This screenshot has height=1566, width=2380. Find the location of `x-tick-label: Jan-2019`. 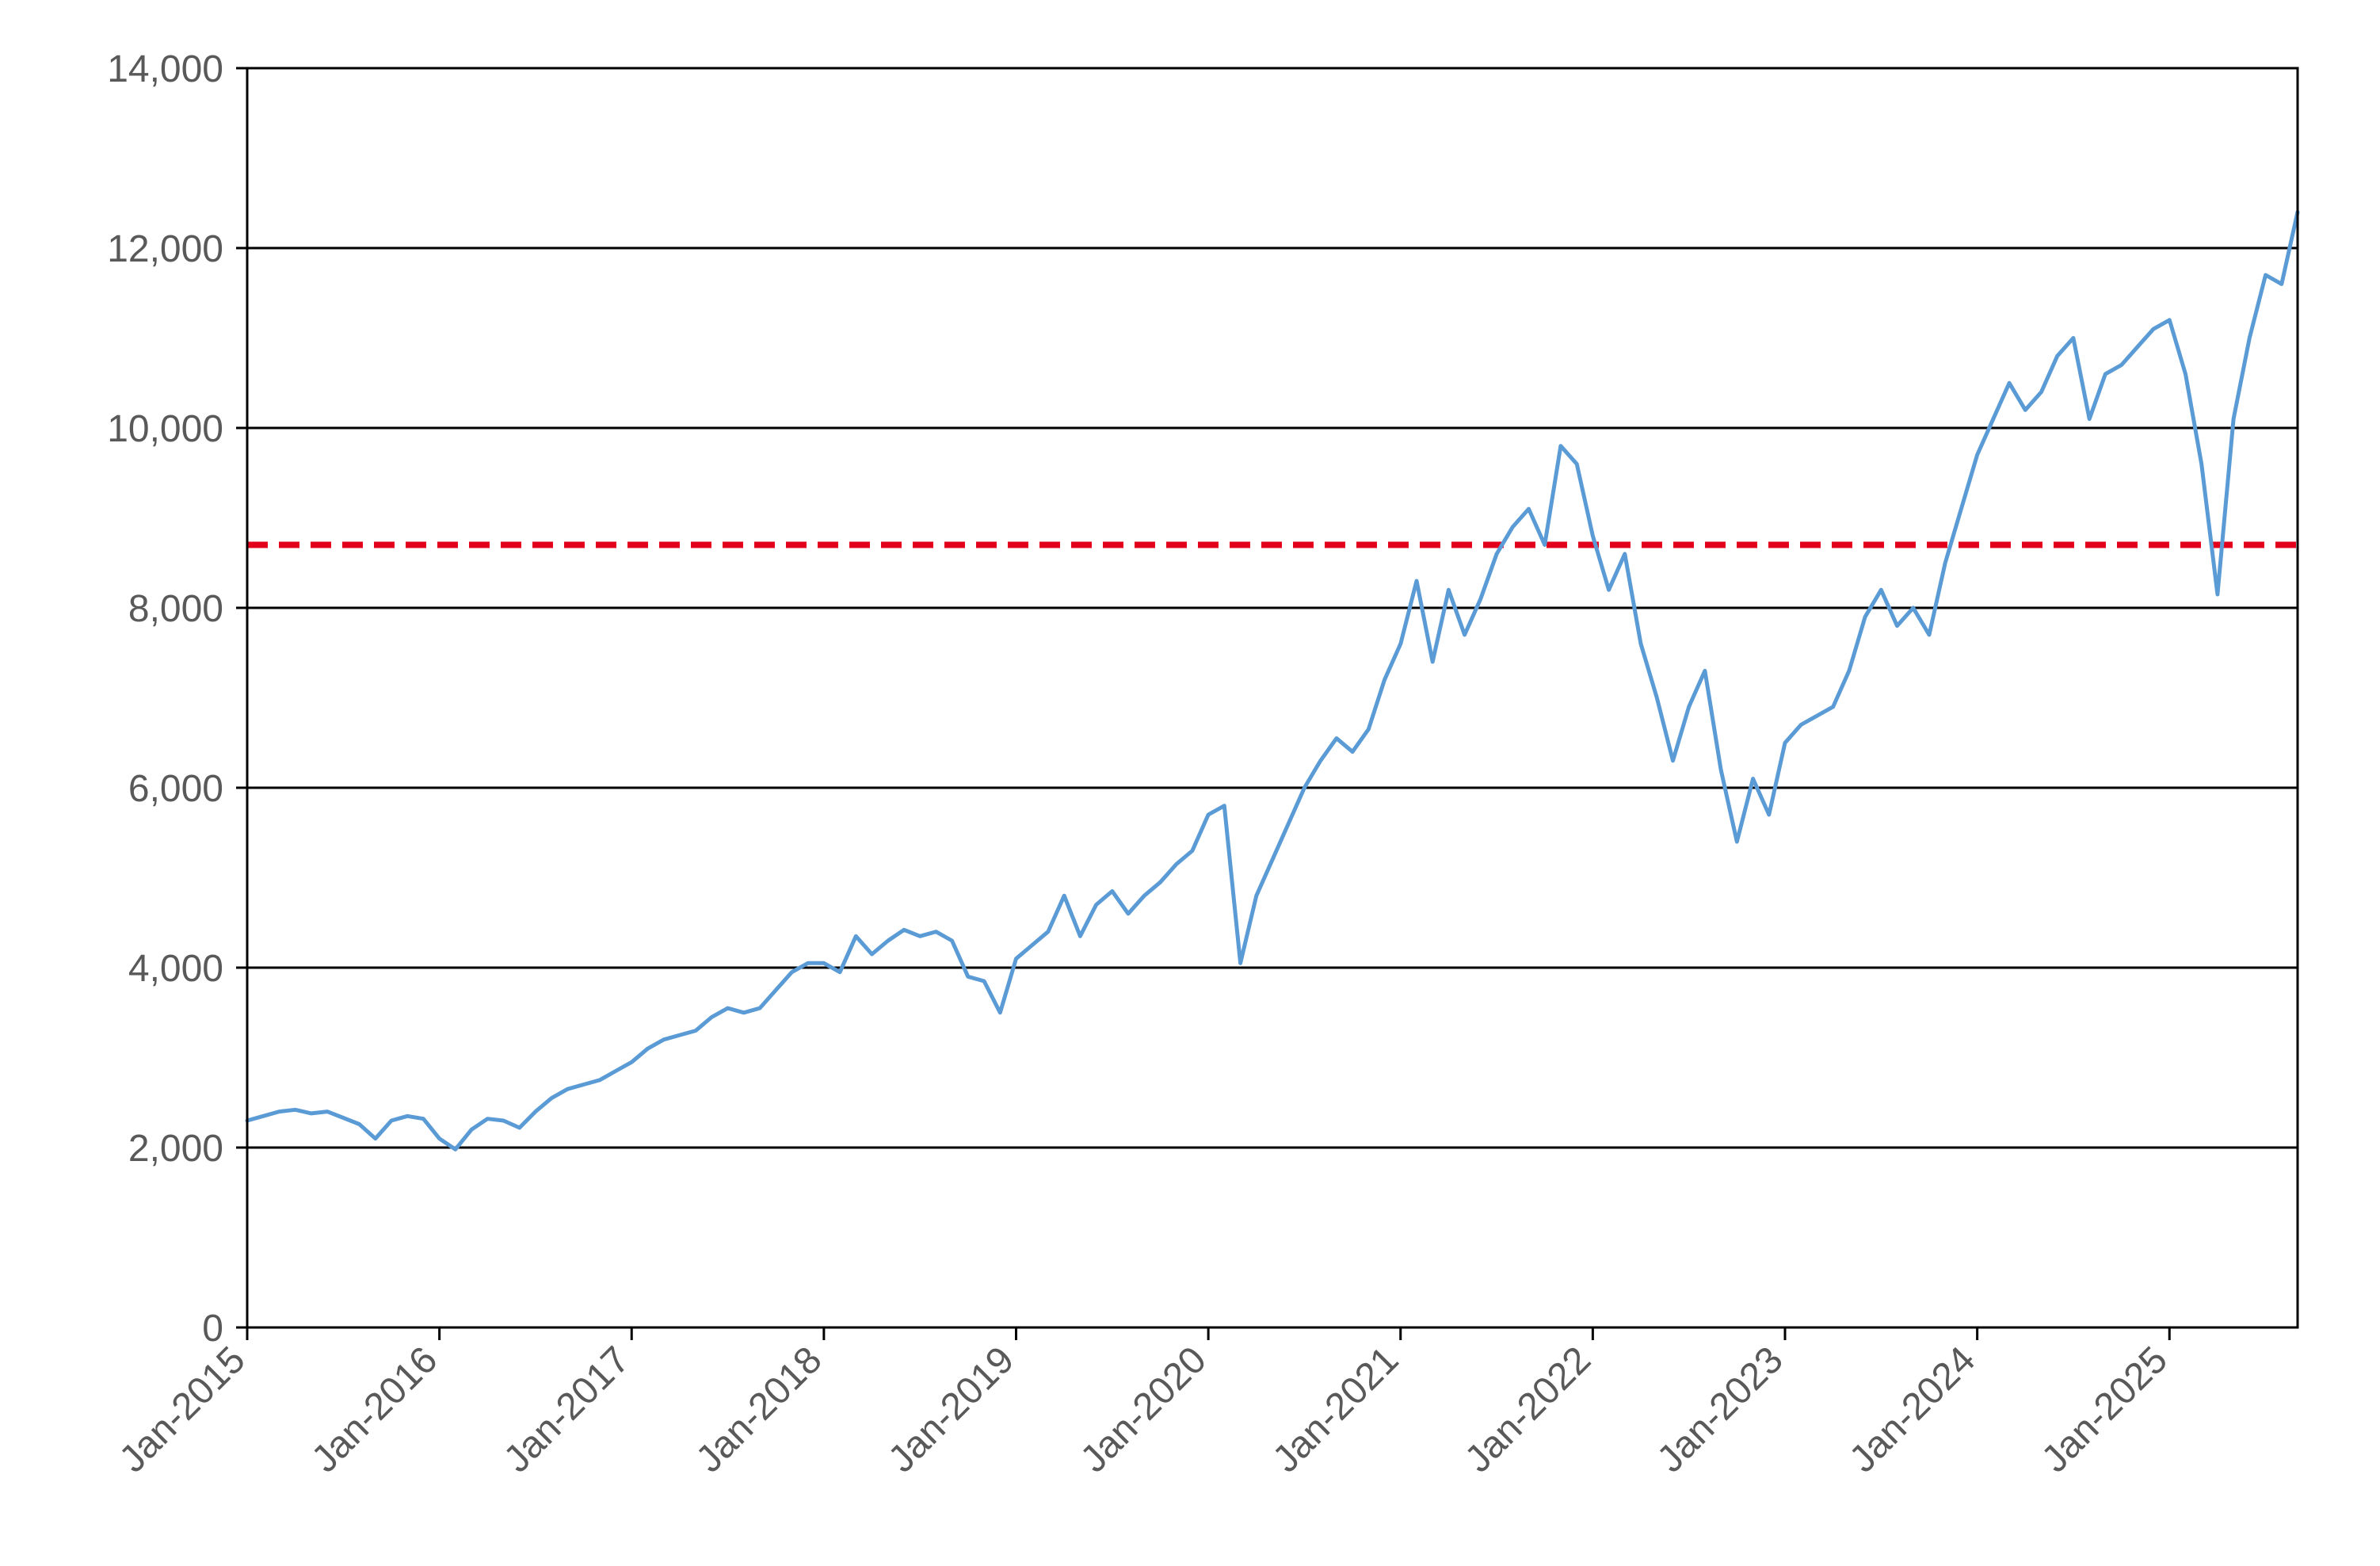

x-tick-label: Jan-2019 is located at coordinates (951, 1409).